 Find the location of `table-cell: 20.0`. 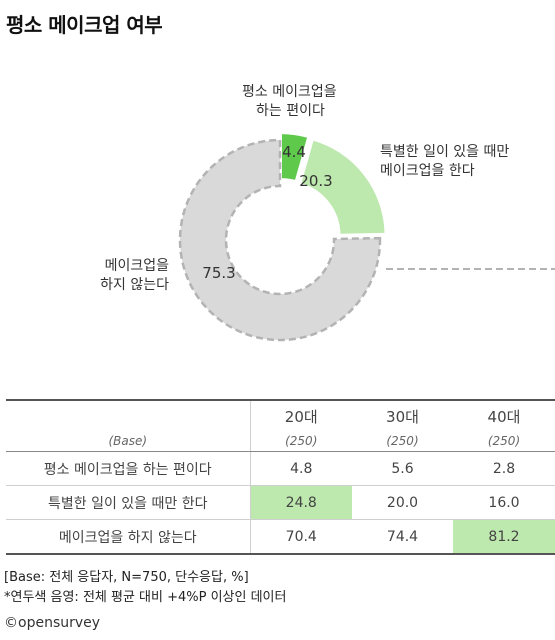

table-cell: 20.0 is located at coordinates (402, 502).